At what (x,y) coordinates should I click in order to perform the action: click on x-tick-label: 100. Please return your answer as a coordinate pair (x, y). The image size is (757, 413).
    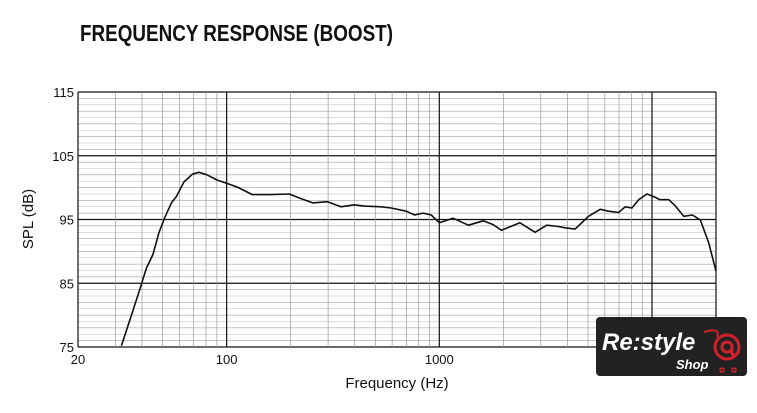
    Looking at the image, I should click on (227, 359).